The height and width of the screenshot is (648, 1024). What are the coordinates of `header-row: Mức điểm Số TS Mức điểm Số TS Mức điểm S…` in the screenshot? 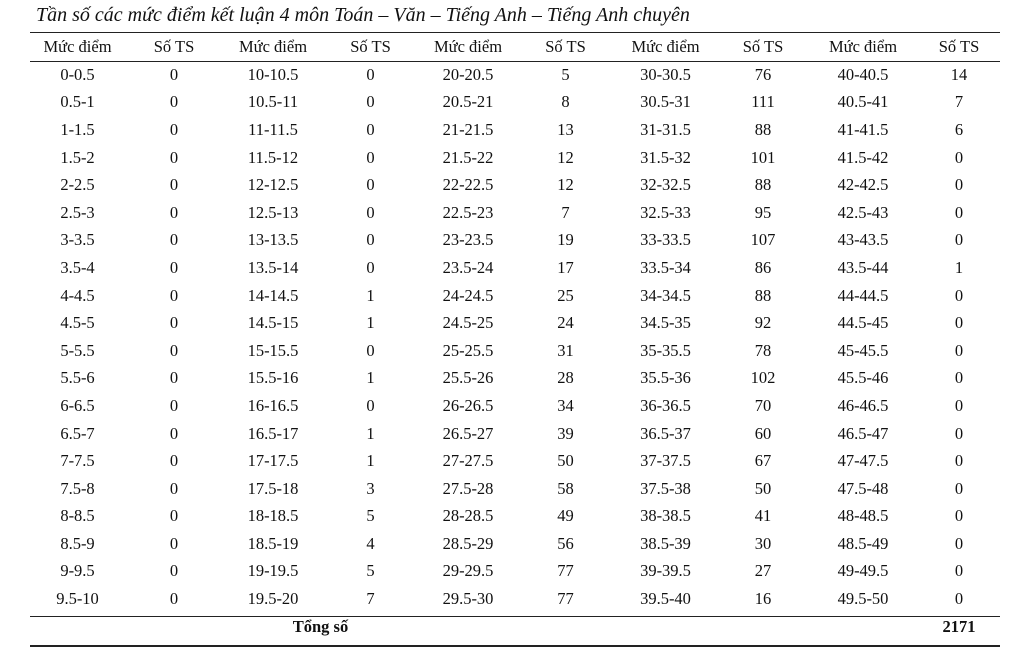 It's located at (515, 47).